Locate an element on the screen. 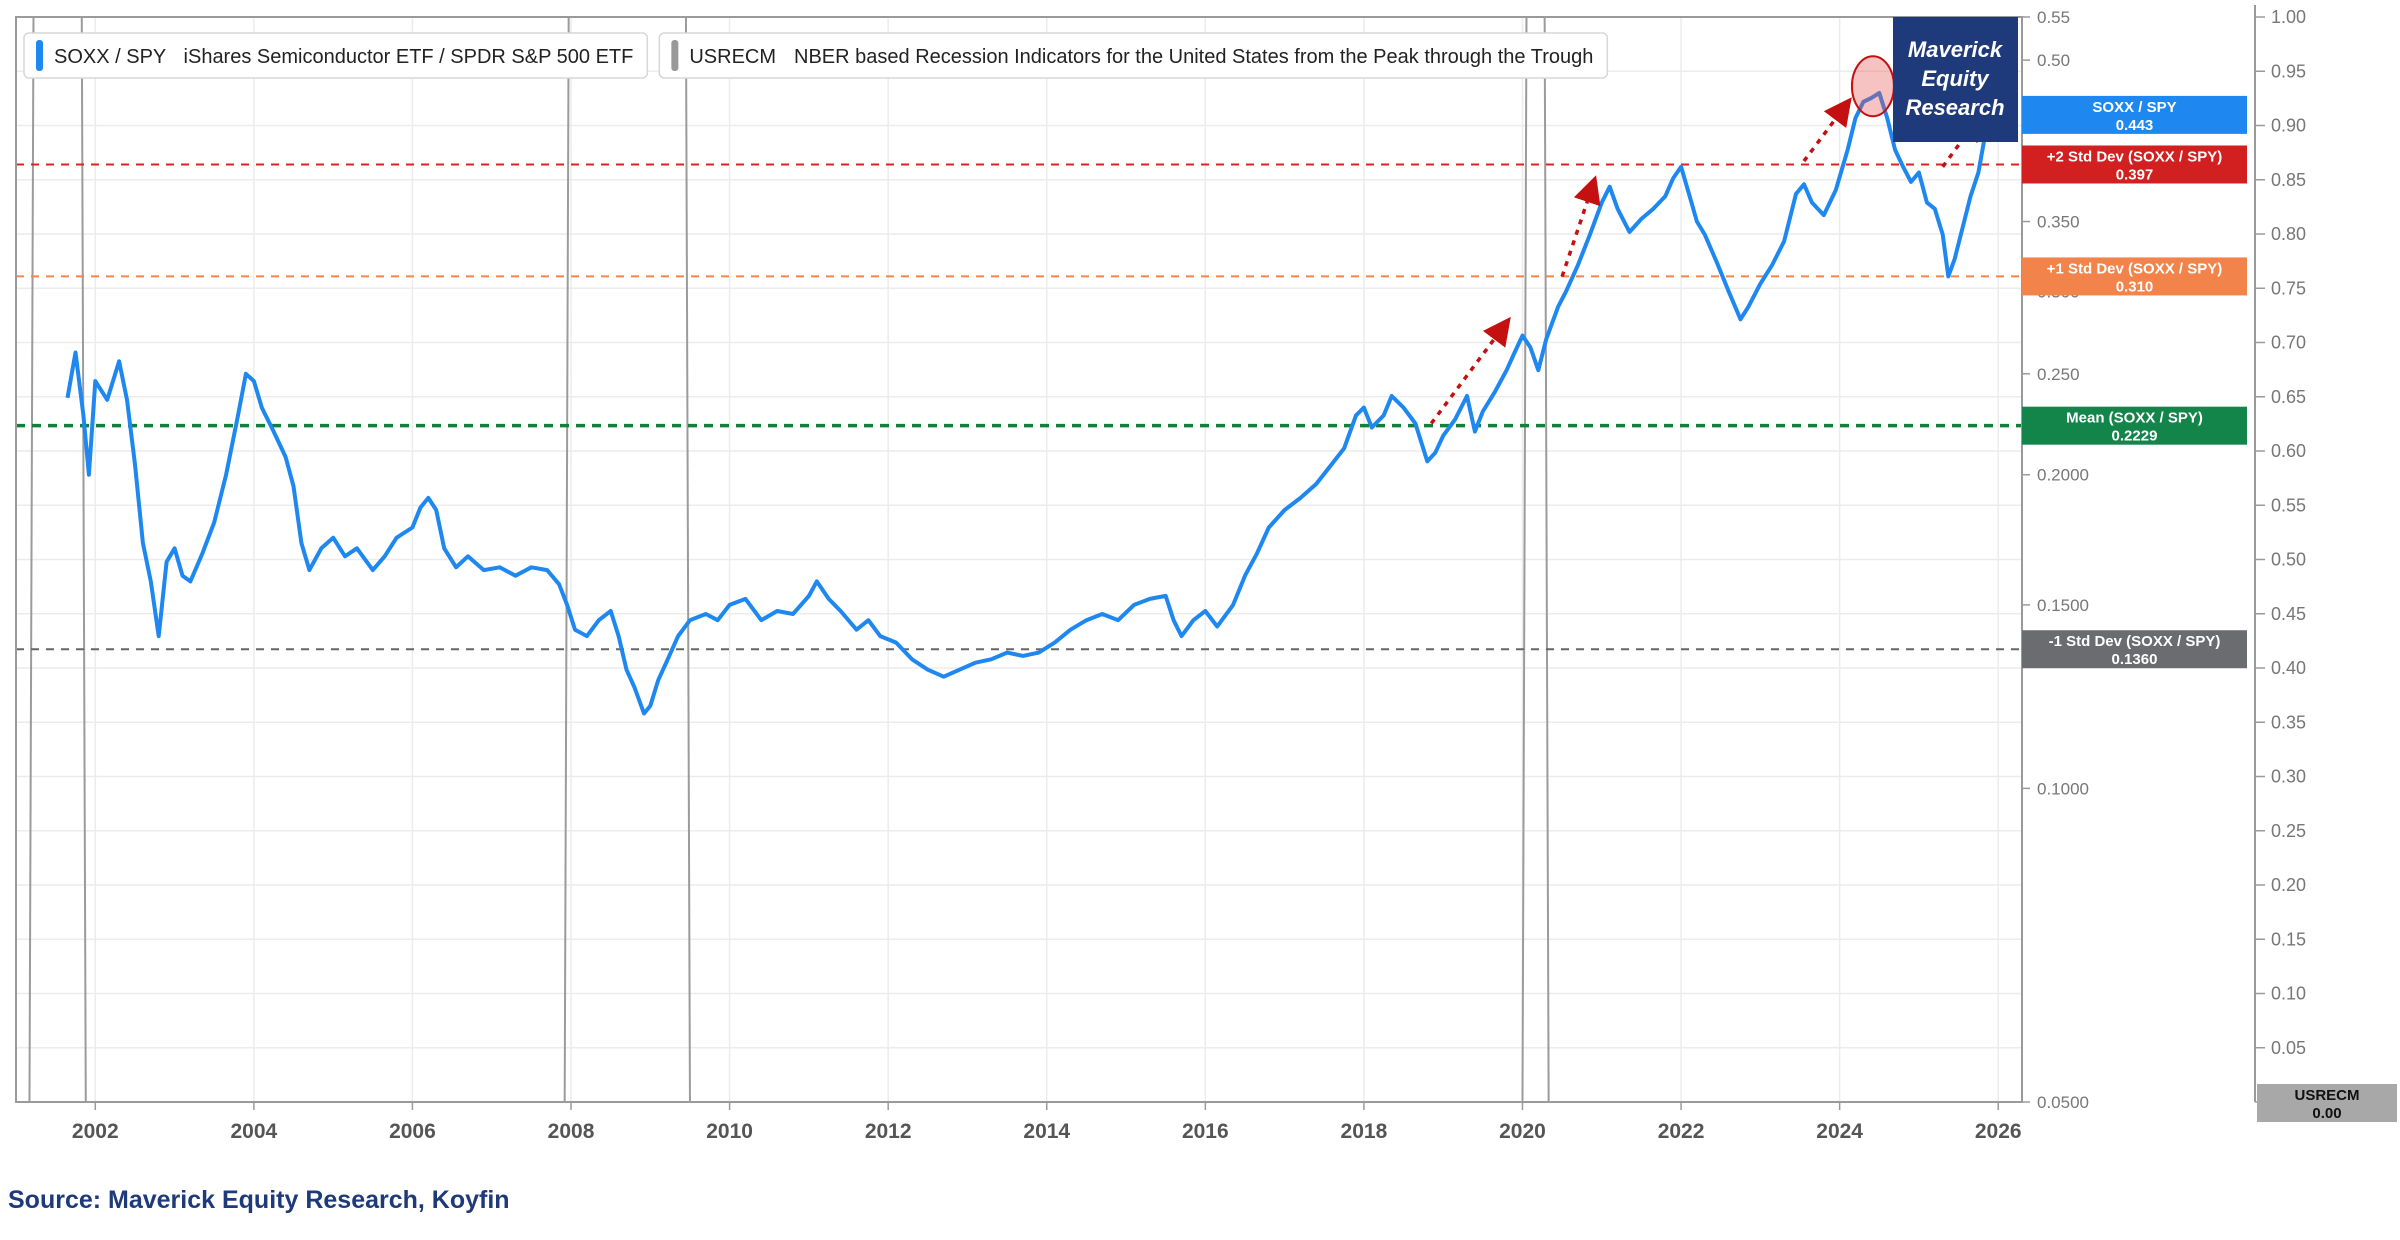 The image size is (2400, 1240). x-tick-label: 2010 is located at coordinates (729, 1131).